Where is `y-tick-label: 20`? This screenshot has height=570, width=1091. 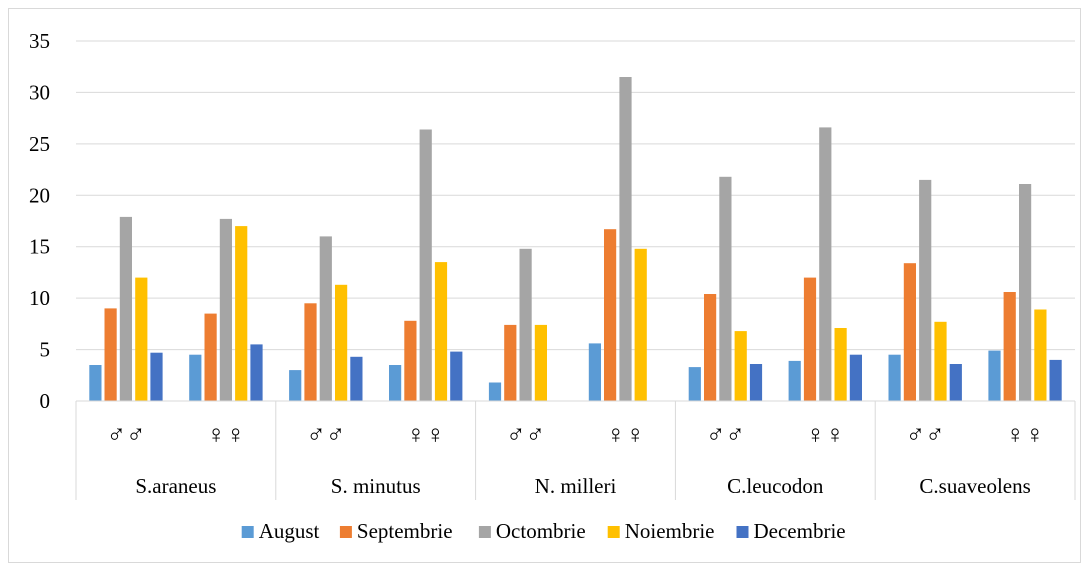 y-tick-label: 20 is located at coordinates (39, 195).